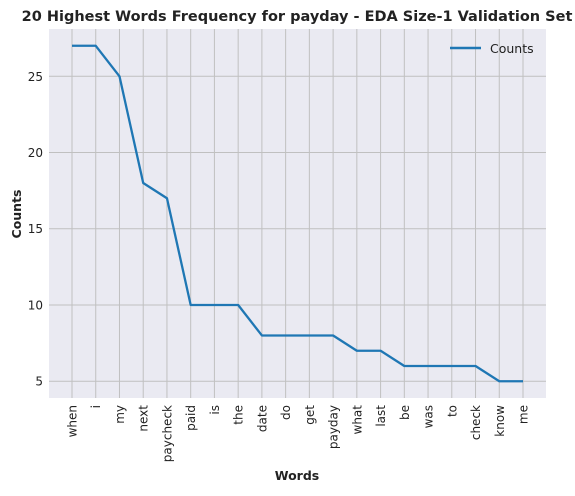 The width and height of the screenshot is (575, 496). I want to click on x-tick-label: i, so click(96, 406).